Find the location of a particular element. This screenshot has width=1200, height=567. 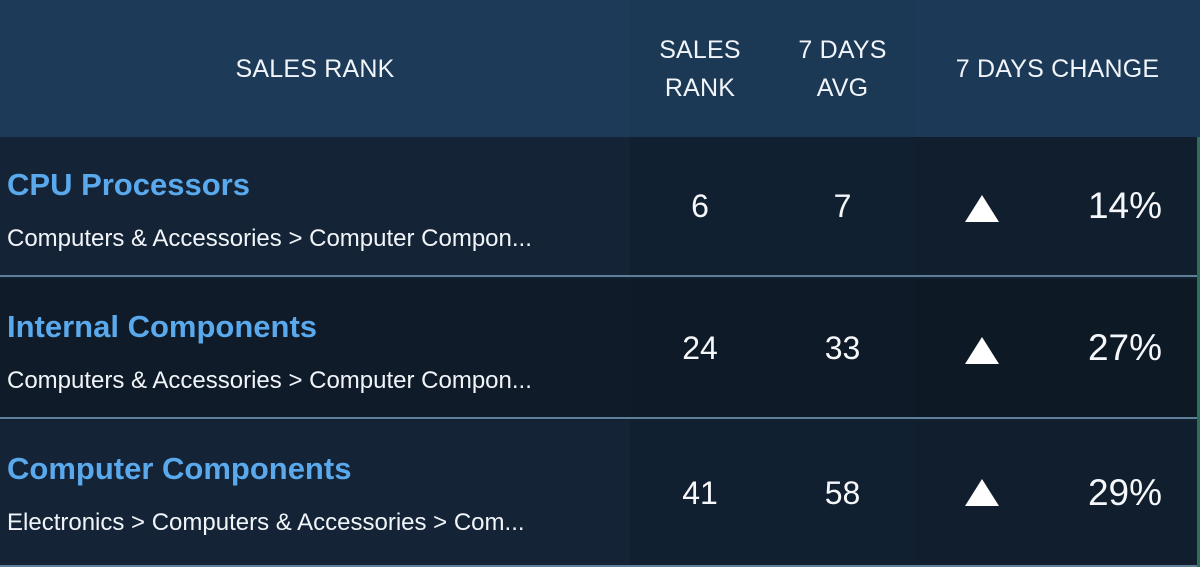

sales-rank-cell: 24 is located at coordinates (700, 348).